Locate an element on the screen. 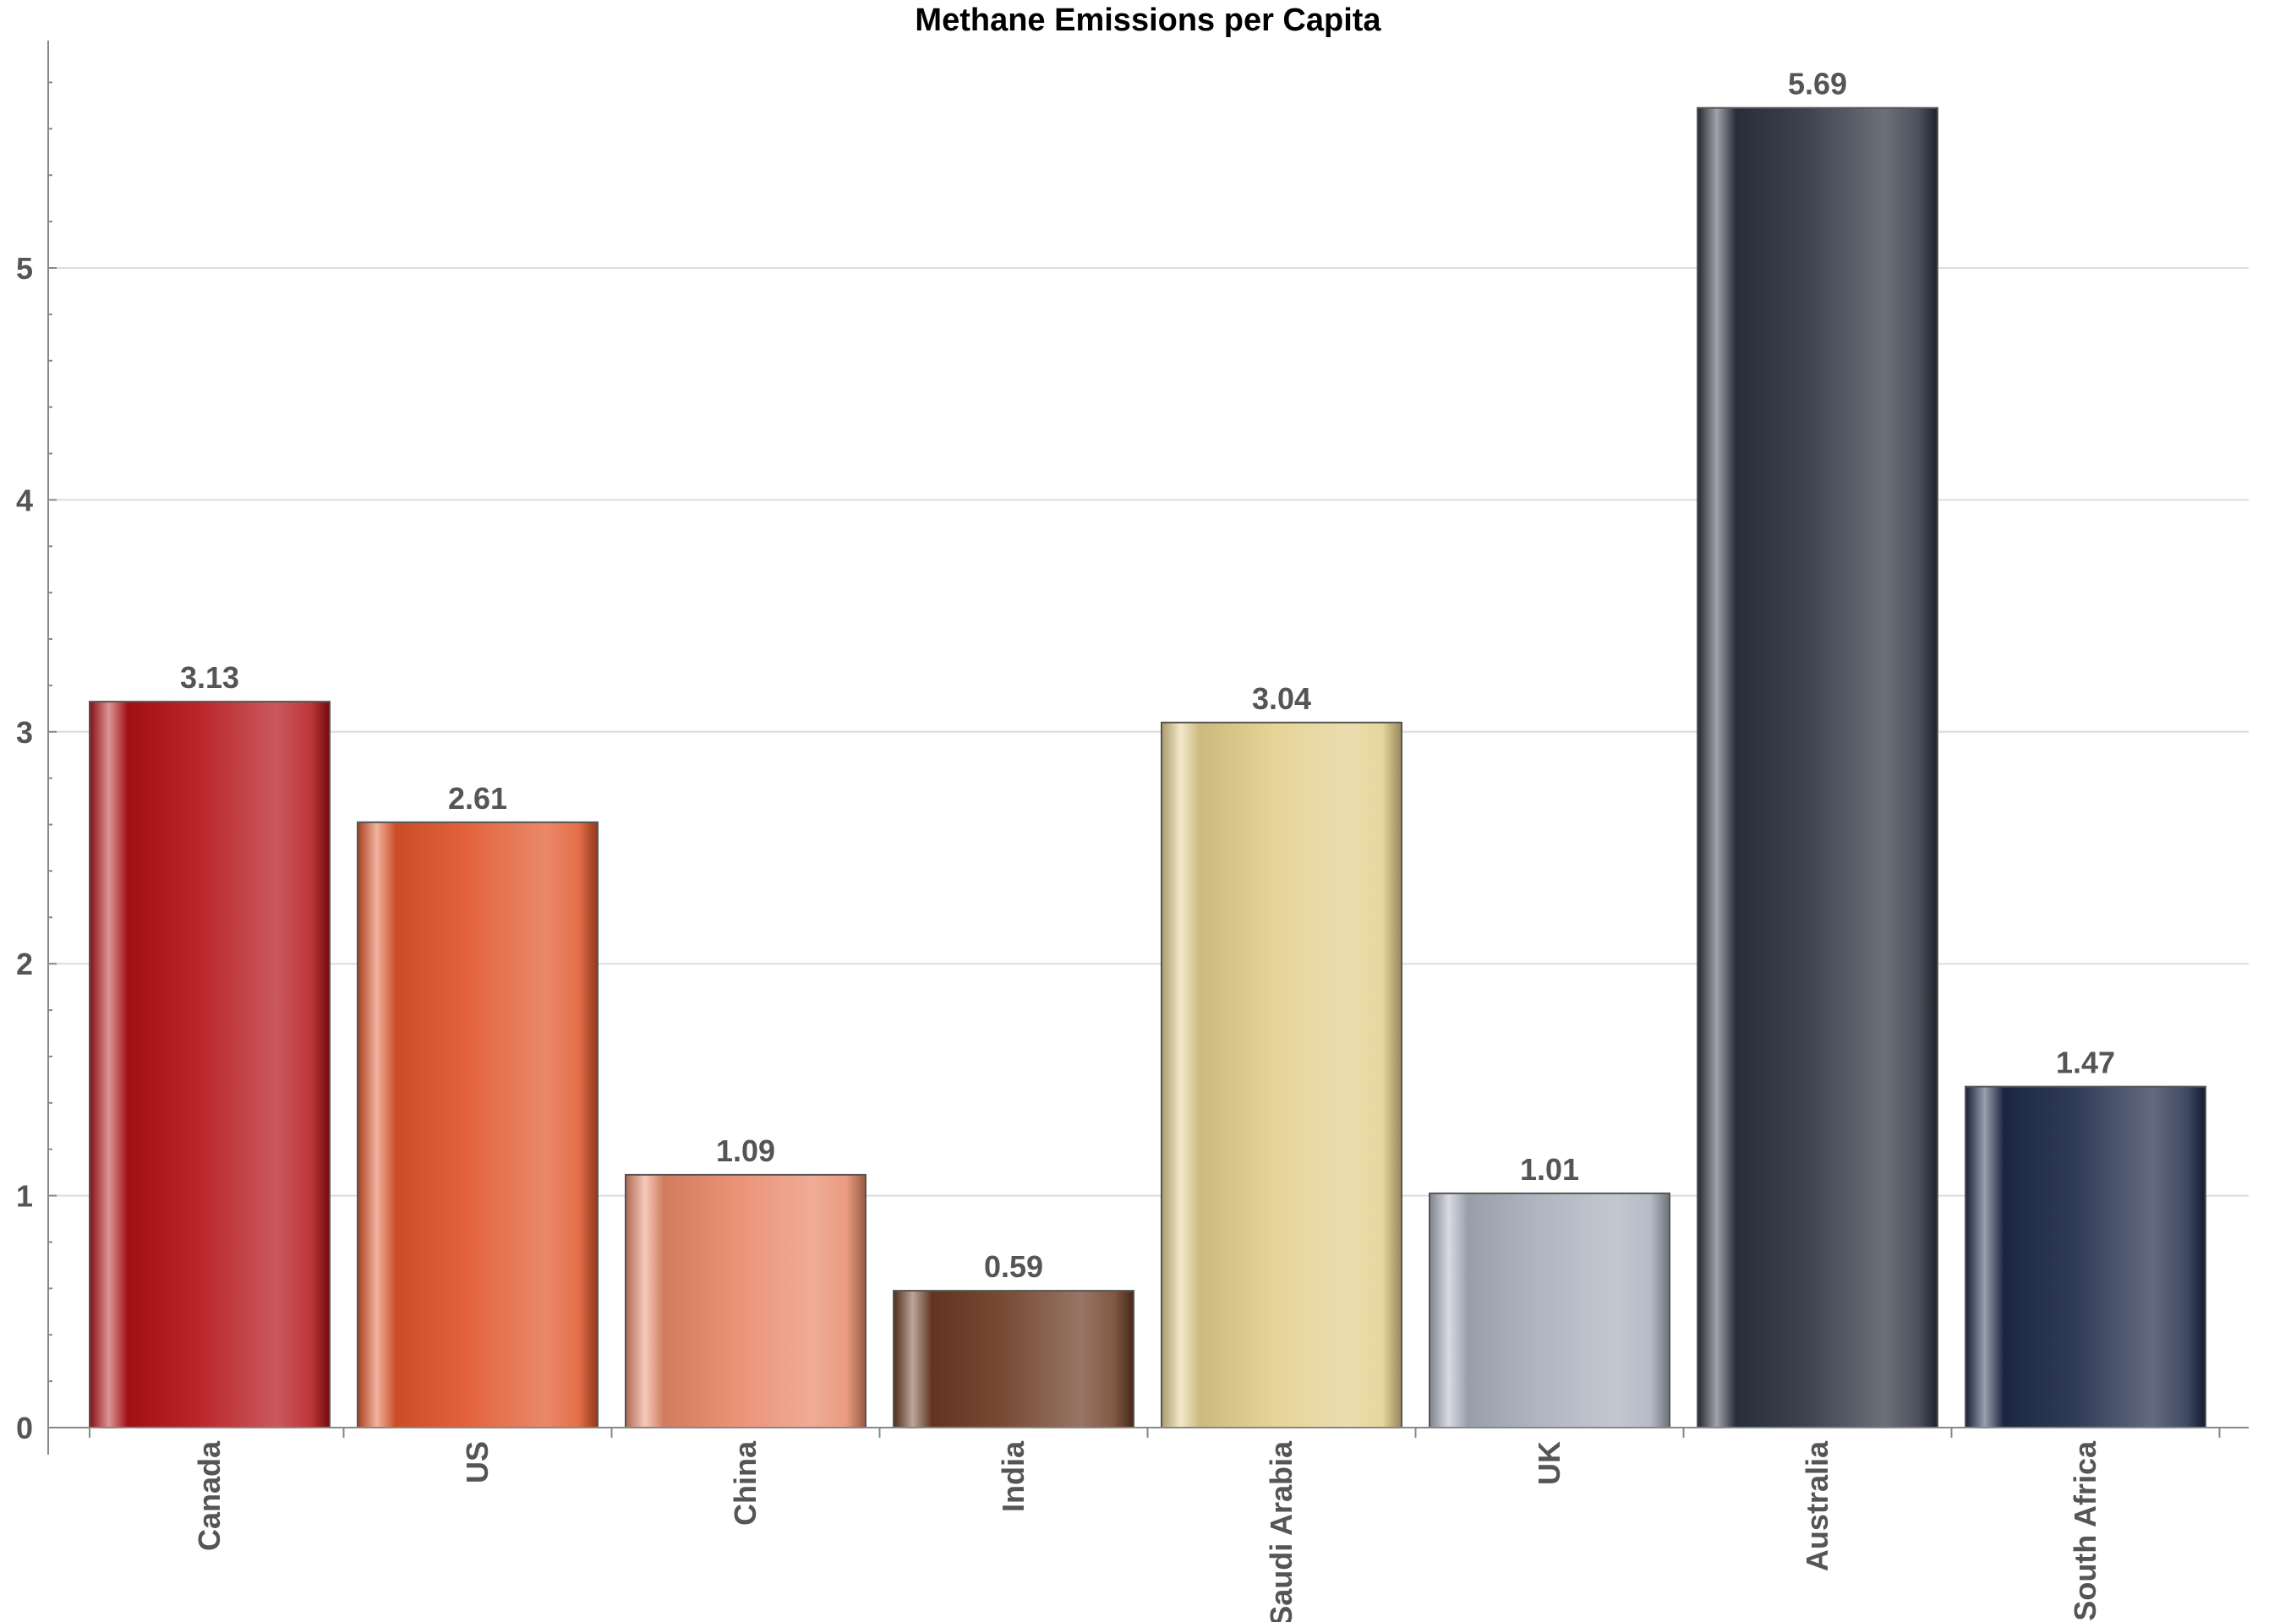 The height and width of the screenshot is (1622, 2296). value-label: 5.69 is located at coordinates (1817, 84).